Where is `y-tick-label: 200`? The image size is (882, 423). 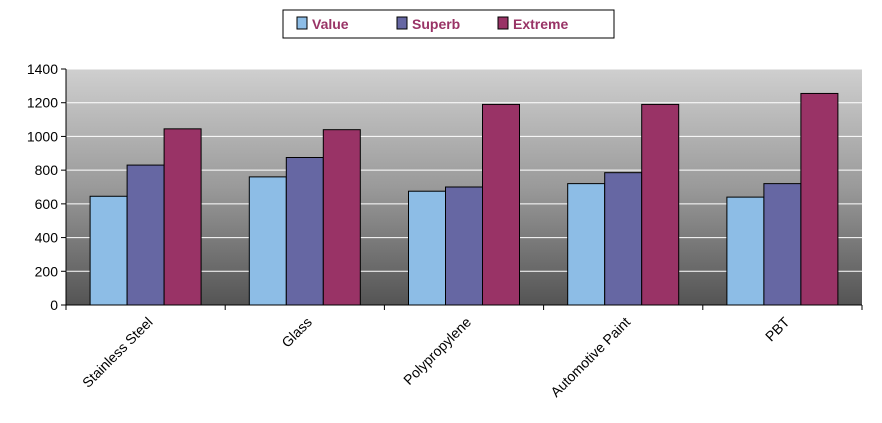 y-tick-label: 200 is located at coordinates (47, 271).